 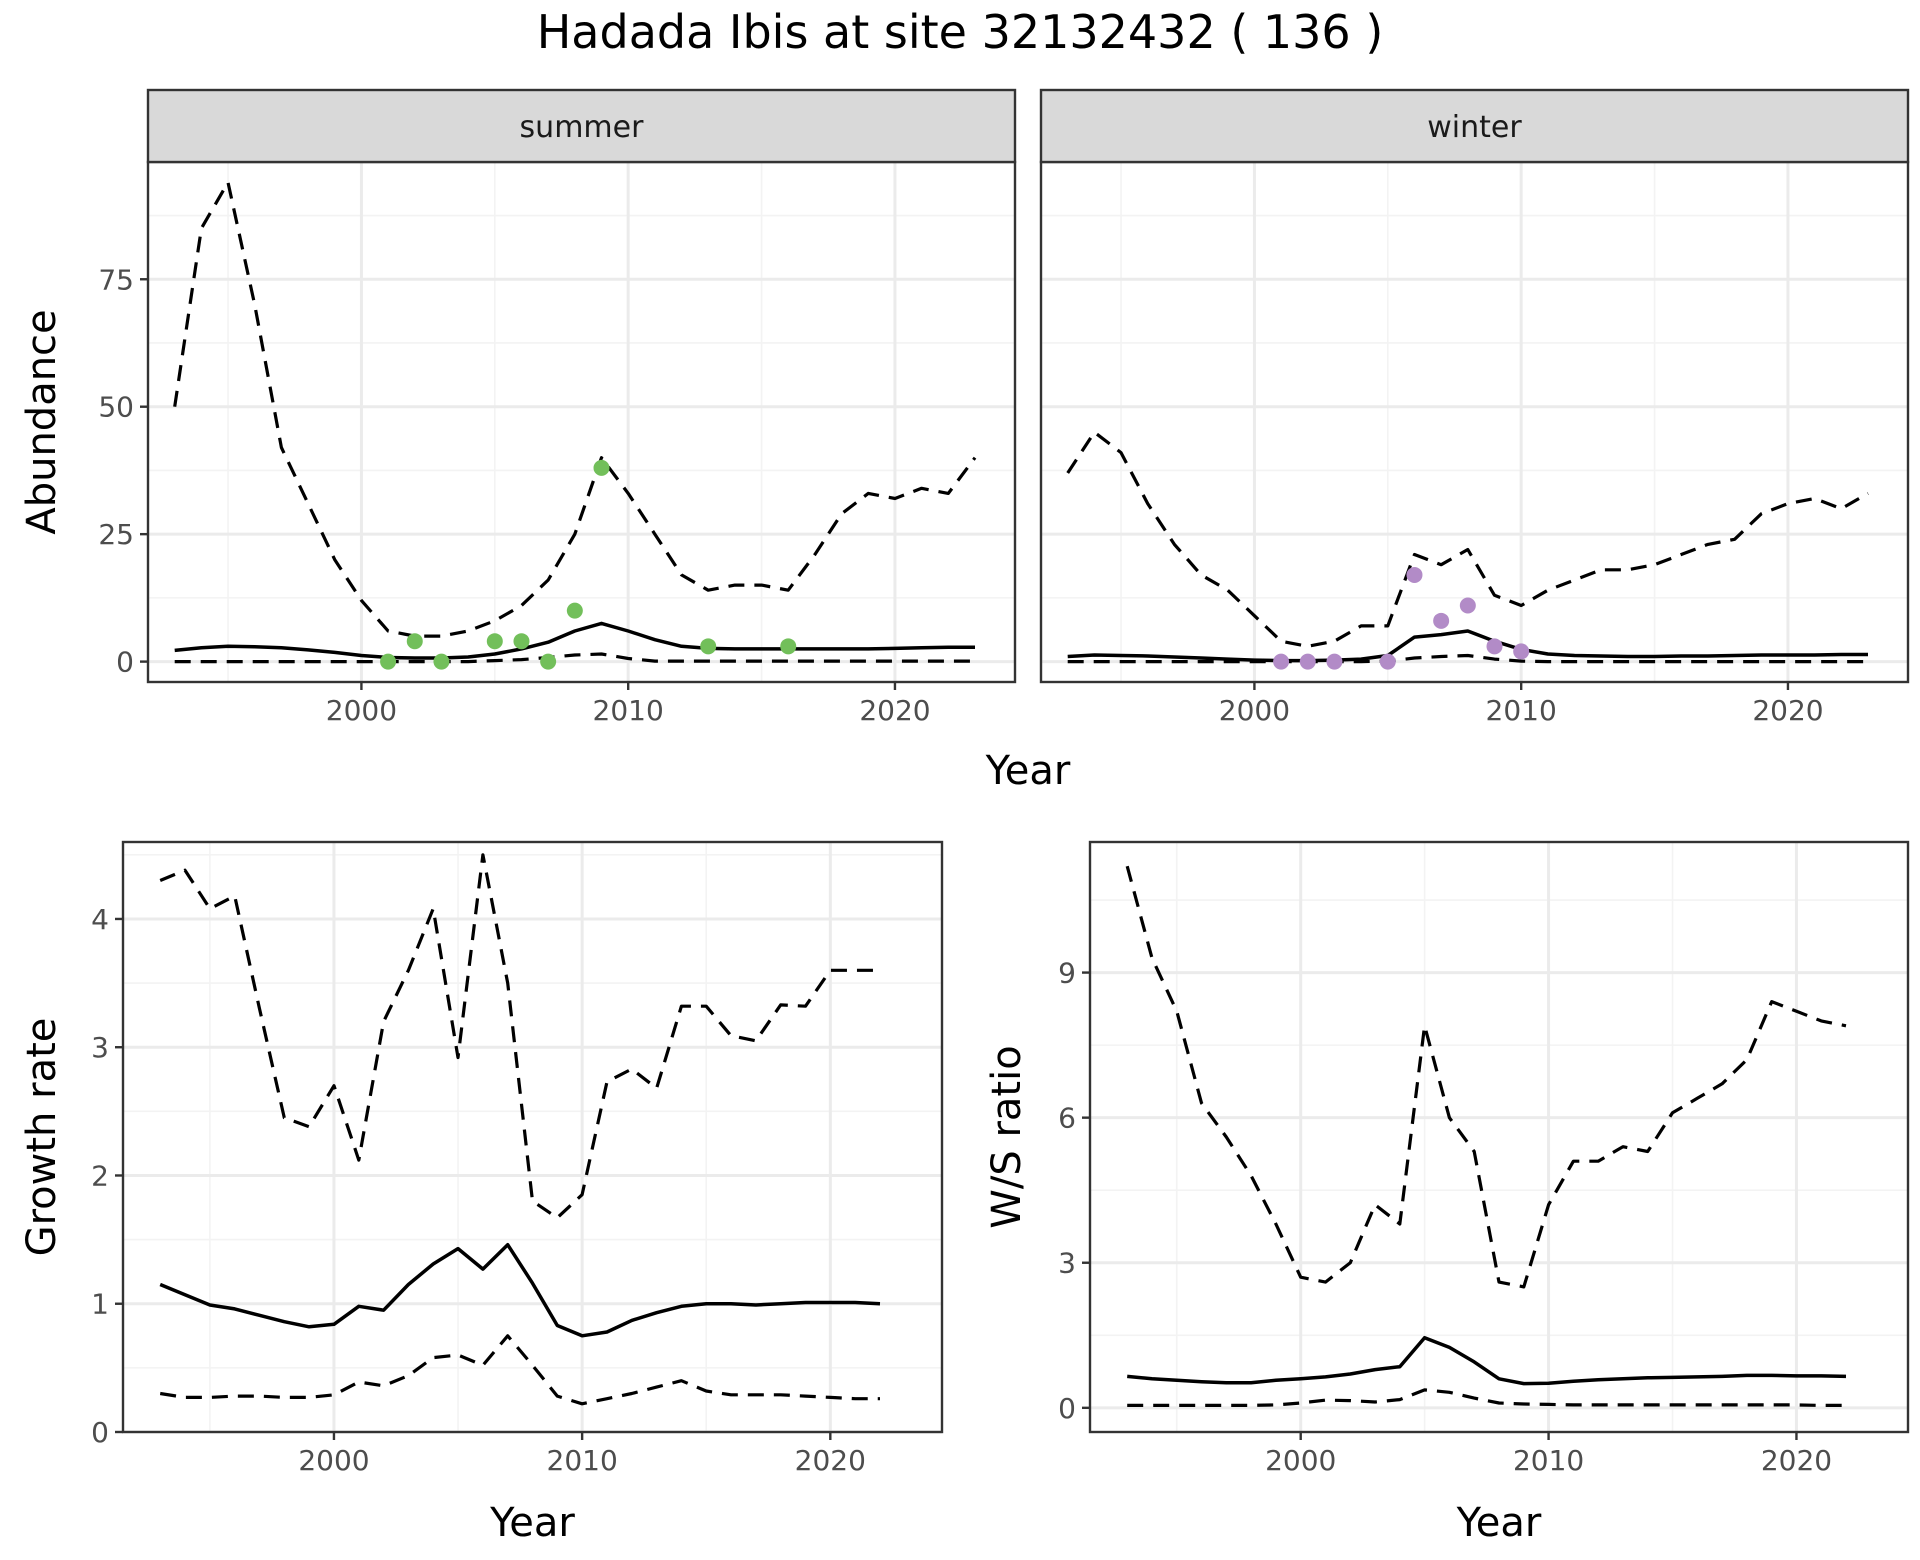 I want to click on ws-ratio-upper-ci-line, so click(x=1486, y=1077).